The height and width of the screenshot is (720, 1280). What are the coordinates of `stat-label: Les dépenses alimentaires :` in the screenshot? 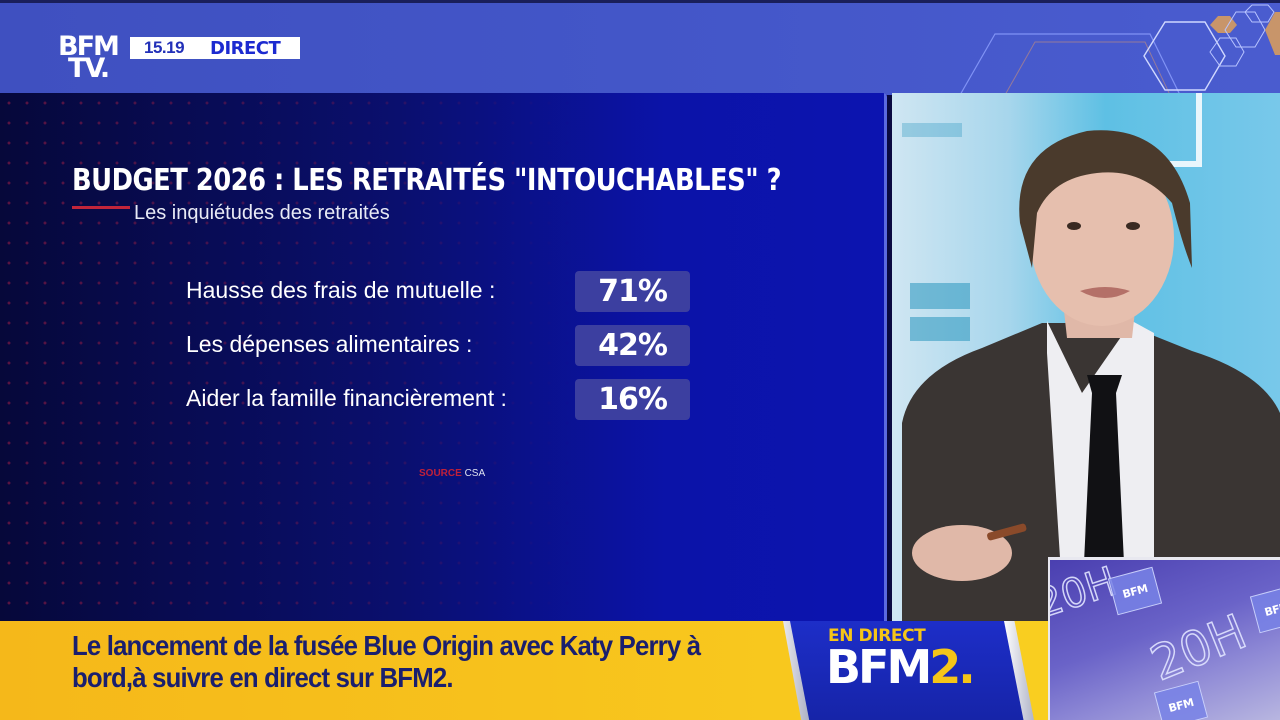 It's located at (329, 344).